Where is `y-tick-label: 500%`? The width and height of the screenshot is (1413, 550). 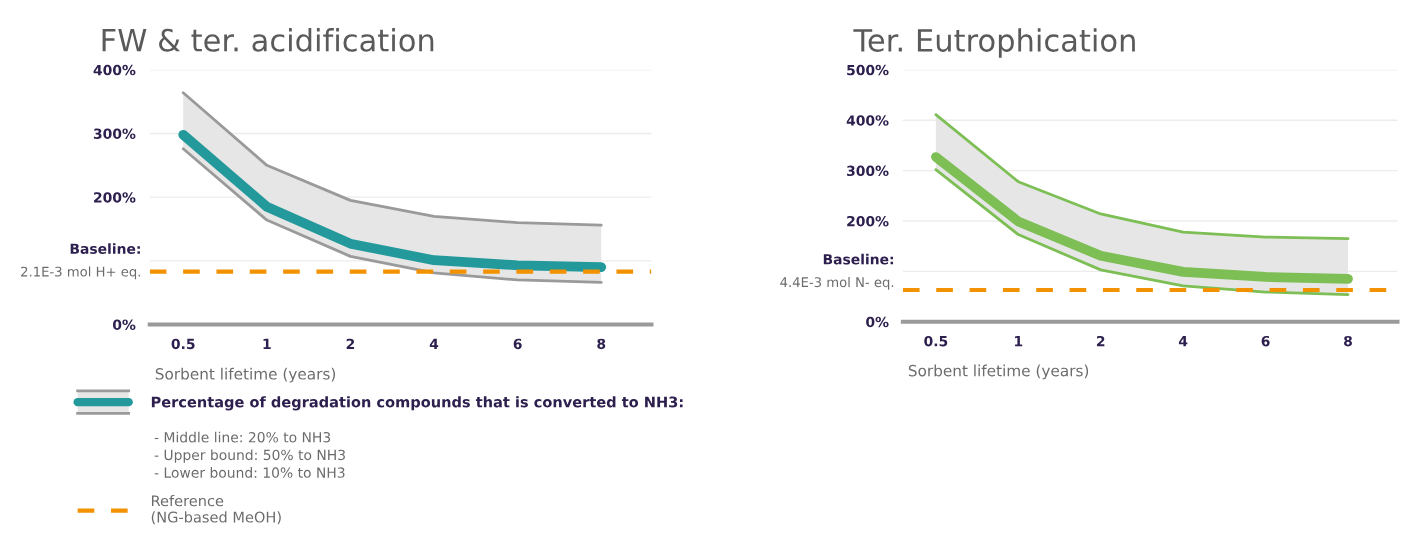
y-tick-label: 500% is located at coordinates (868, 70).